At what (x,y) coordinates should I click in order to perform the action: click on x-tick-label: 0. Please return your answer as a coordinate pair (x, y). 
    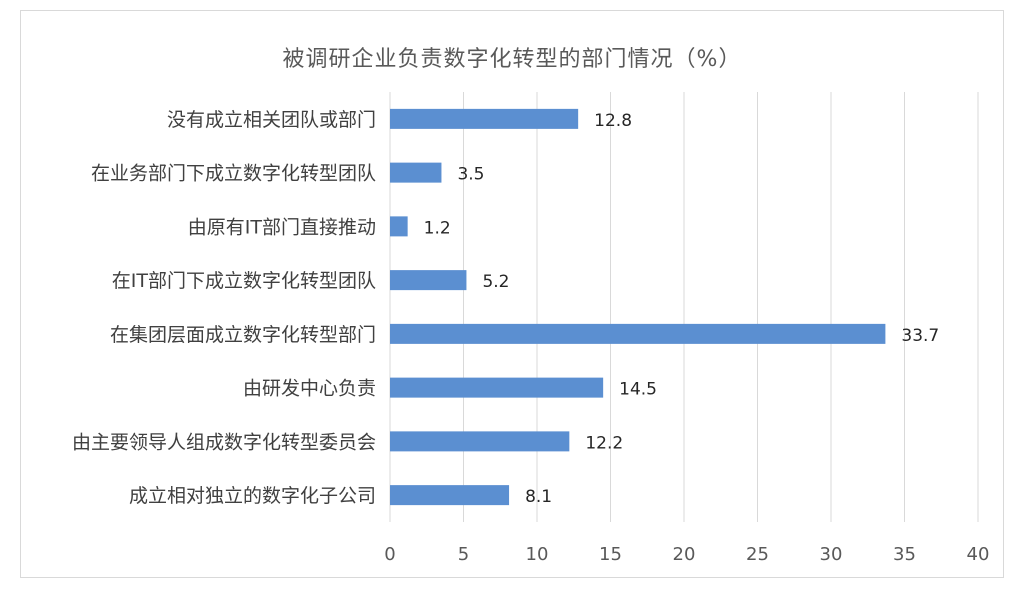
    Looking at the image, I should click on (389, 554).